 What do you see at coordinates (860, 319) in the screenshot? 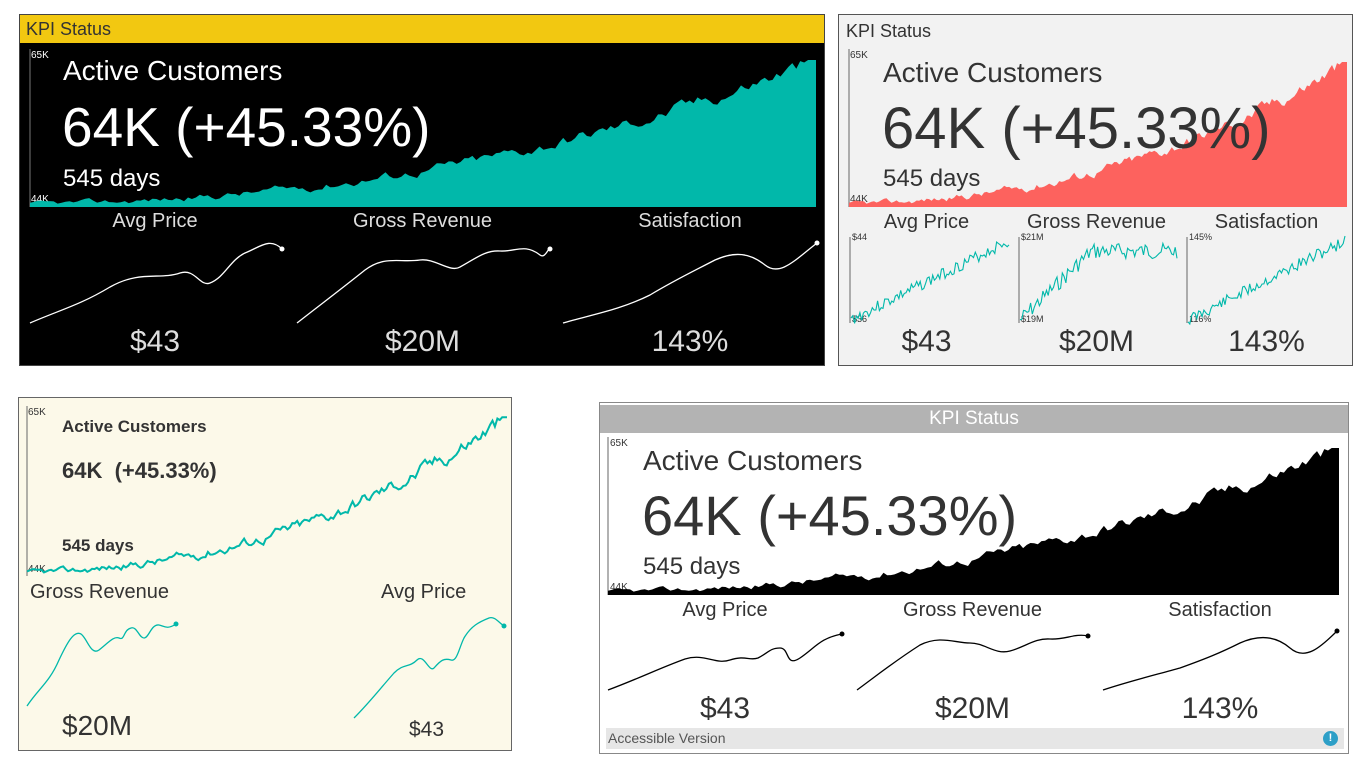
I see `avg-price-axis-min: $36` at bounding box center [860, 319].